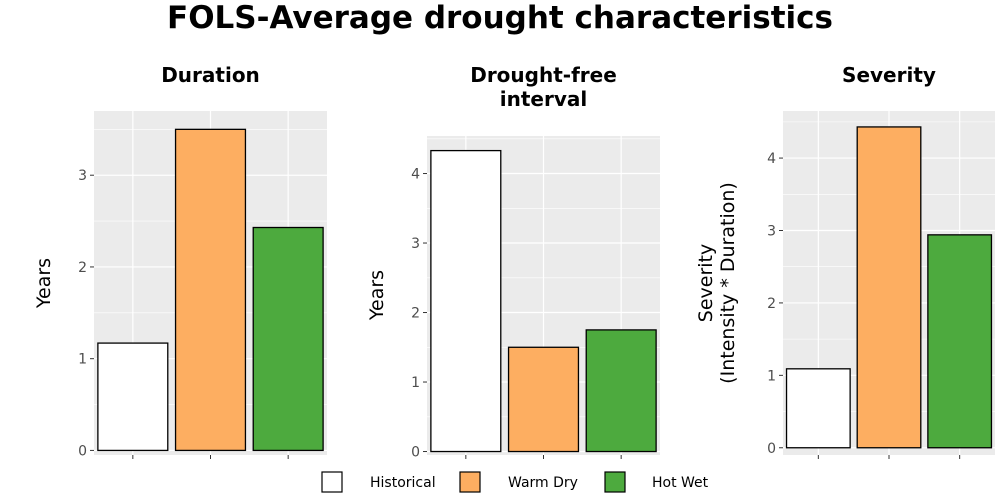  I want to click on y-axis-label: Severity(Intensity * Duration), so click(717, 283).